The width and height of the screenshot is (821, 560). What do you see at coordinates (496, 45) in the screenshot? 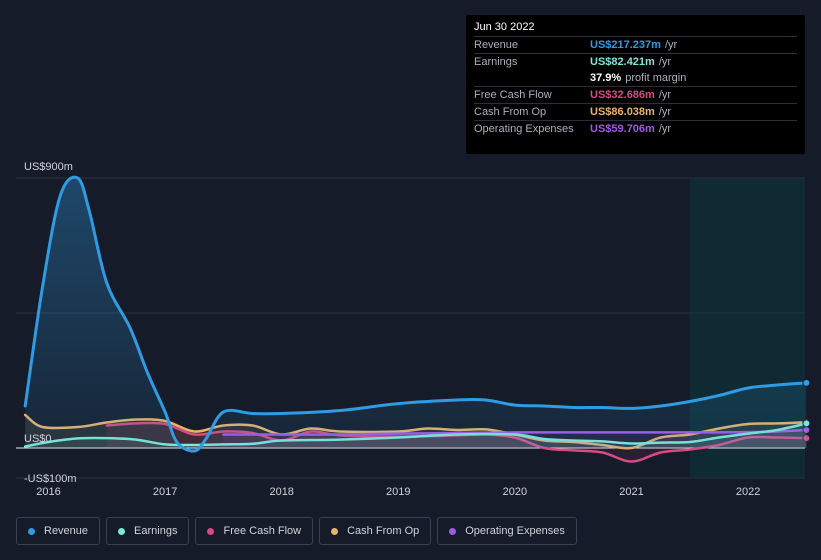
I see `tooltip-label: Revenue` at bounding box center [496, 45].